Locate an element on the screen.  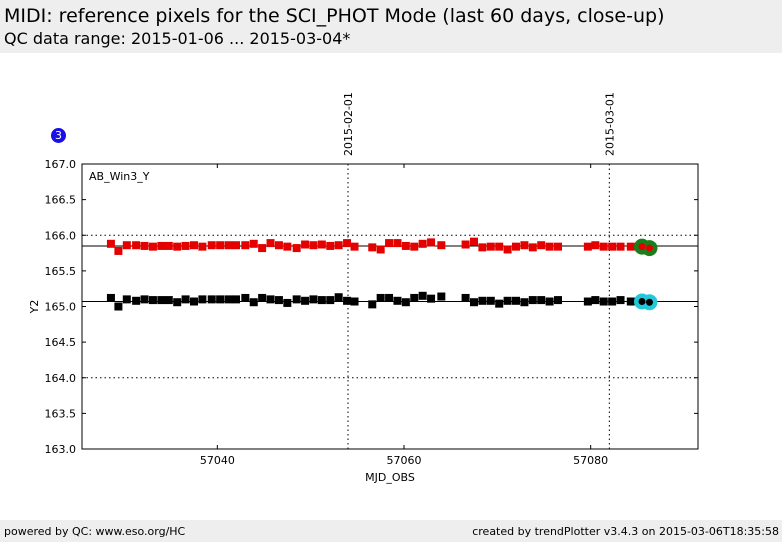
x-tick-label-1: 57060 is located at coordinates (404, 460).